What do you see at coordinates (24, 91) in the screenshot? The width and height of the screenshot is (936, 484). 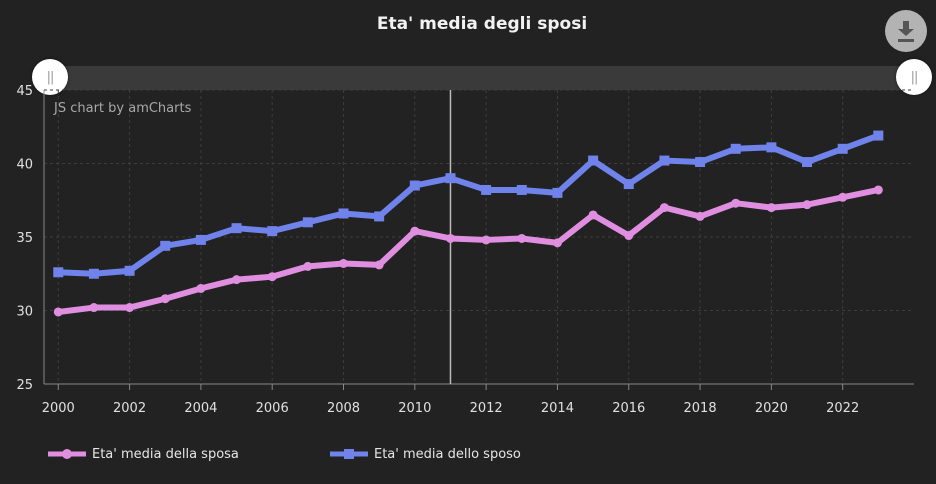 I see `y-tick-label: 45` at bounding box center [24, 91].